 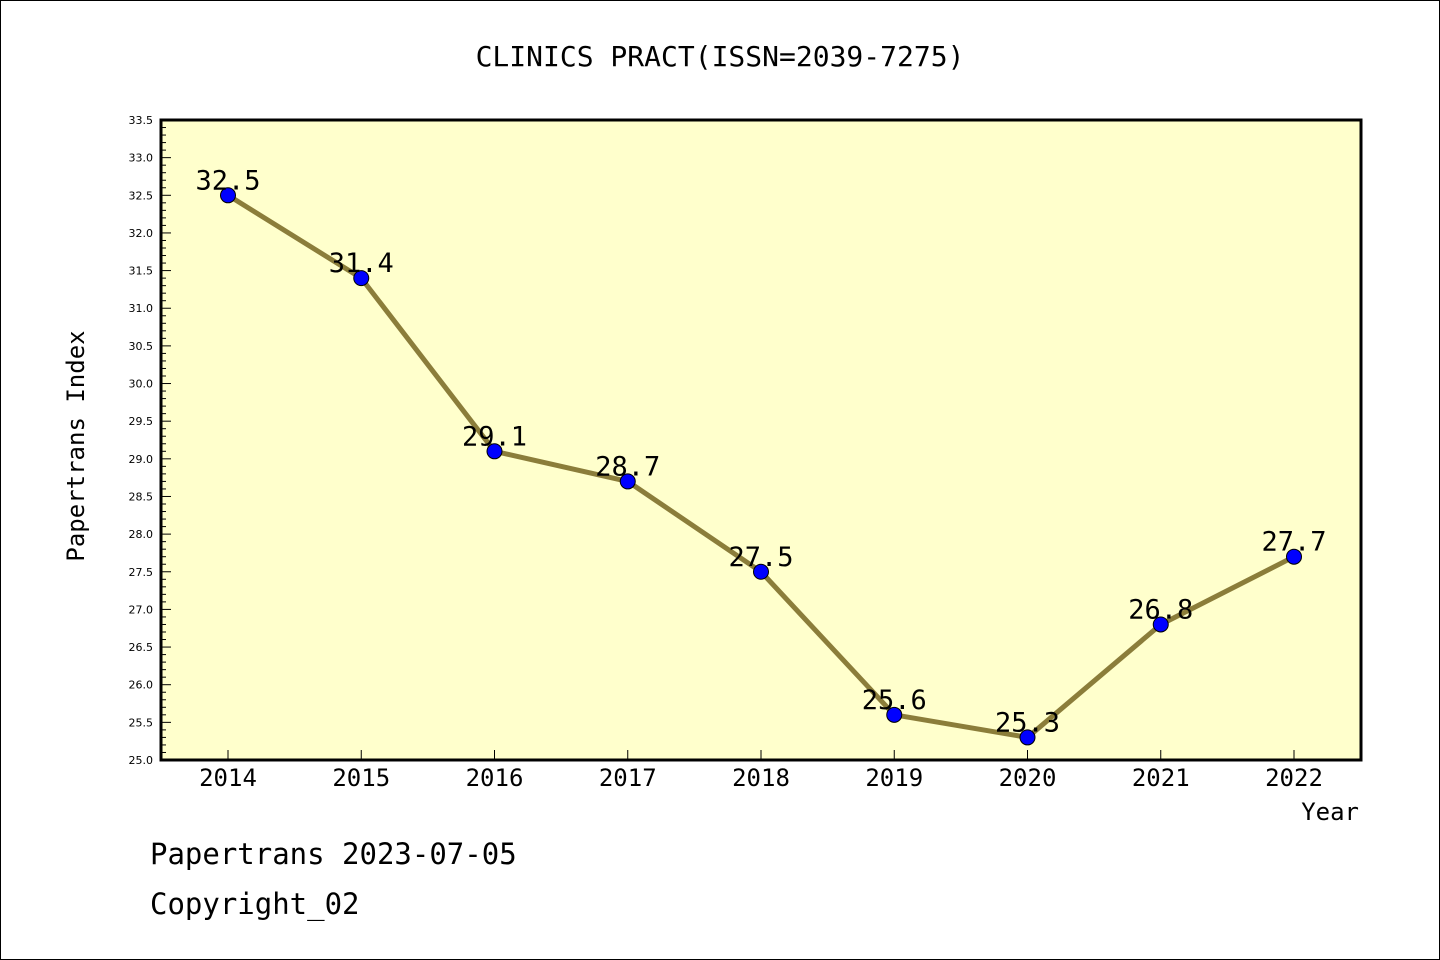 What do you see at coordinates (227, 180) in the screenshot?
I see `data-label: 32.5` at bounding box center [227, 180].